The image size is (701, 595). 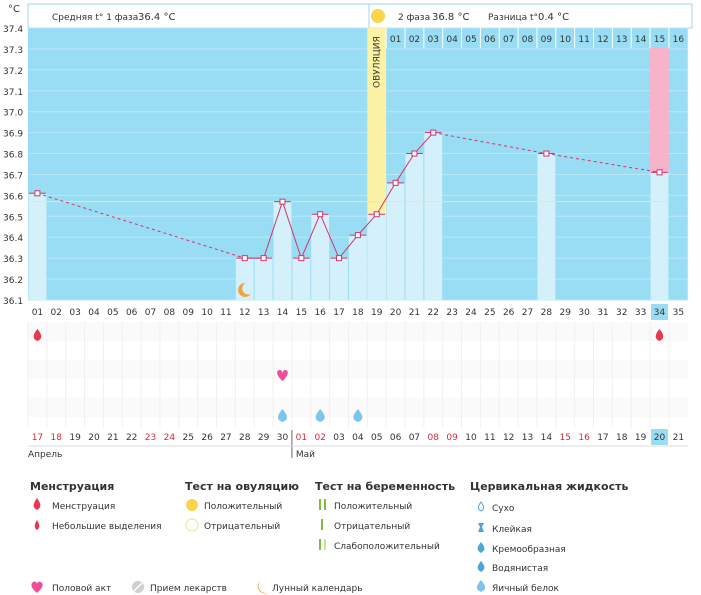 What do you see at coordinates (378, 16) in the screenshot?
I see `sun-icon` at bounding box center [378, 16].